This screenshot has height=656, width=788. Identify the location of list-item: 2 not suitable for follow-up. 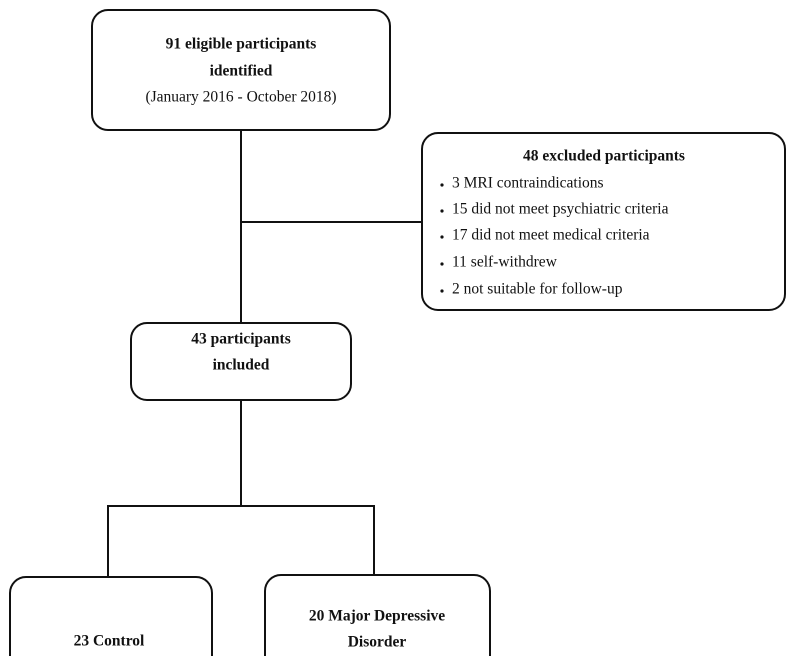
(537, 289).